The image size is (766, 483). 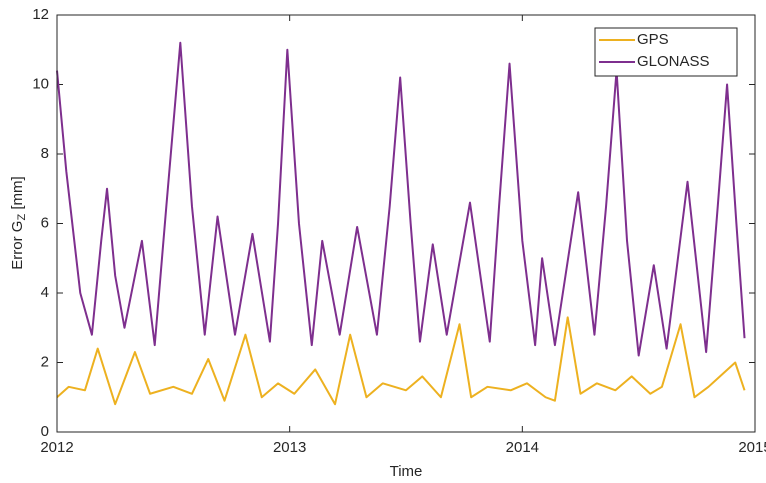 What do you see at coordinates (406, 471) in the screenshot?
I see `x-axis-label: Time` at bounding box center [406, 471].